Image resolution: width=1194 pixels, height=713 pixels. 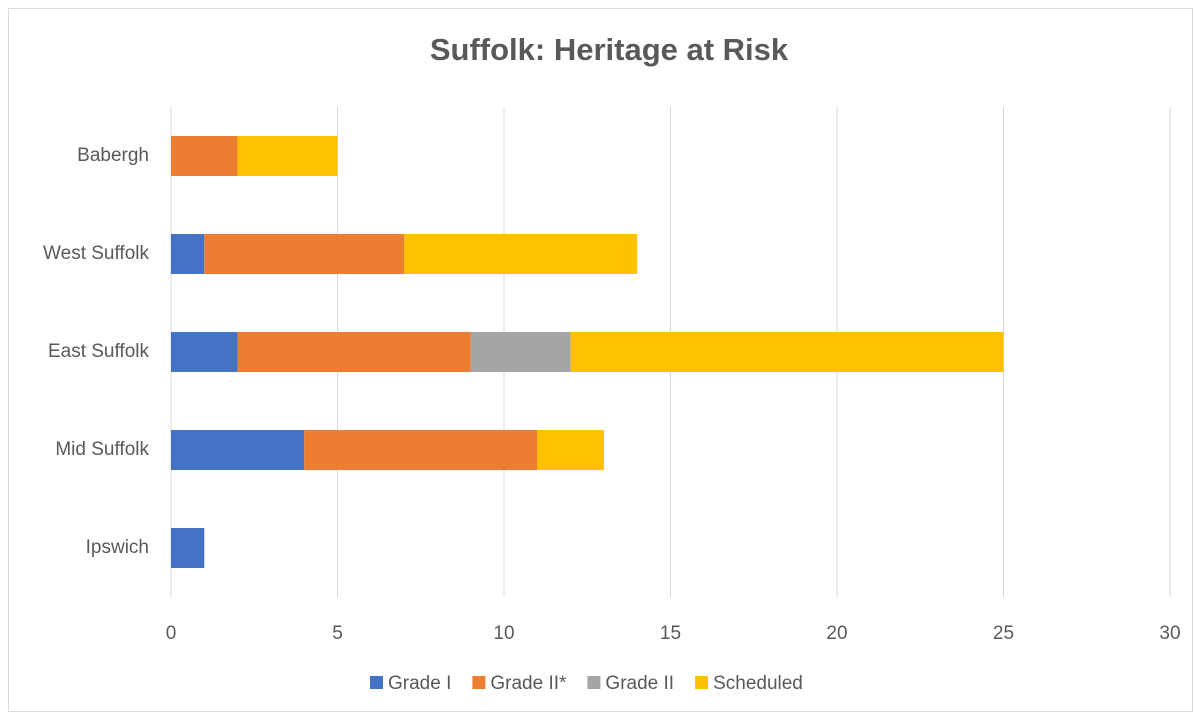 What do you see at coordinates (670, 633) in the screenshot?
I see `x-tick-label: 15` at bounding box center [670, 633].